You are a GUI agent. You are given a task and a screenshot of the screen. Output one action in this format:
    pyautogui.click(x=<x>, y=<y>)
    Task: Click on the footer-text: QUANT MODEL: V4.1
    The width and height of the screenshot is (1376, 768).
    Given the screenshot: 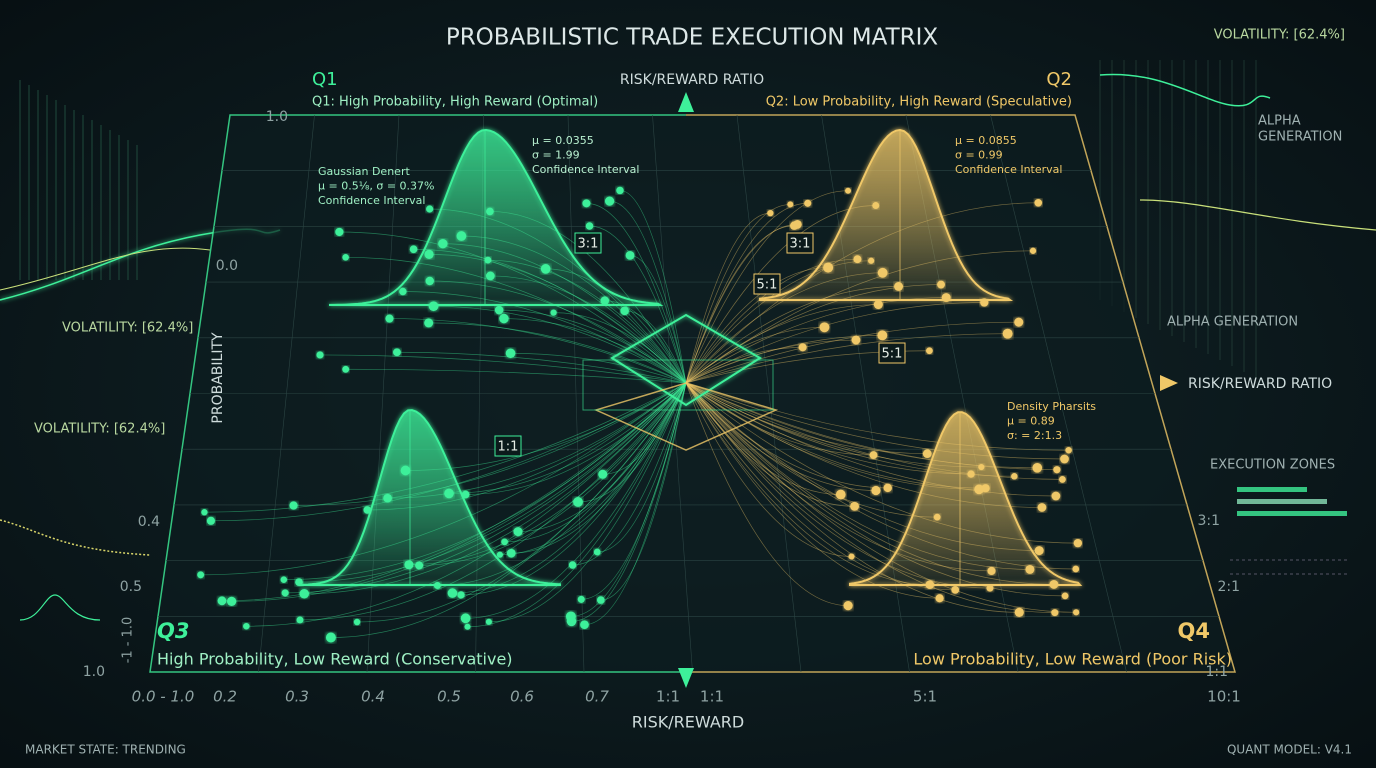 What is the action you would take?
    pyautogui.click(x=1289, y=750)
    